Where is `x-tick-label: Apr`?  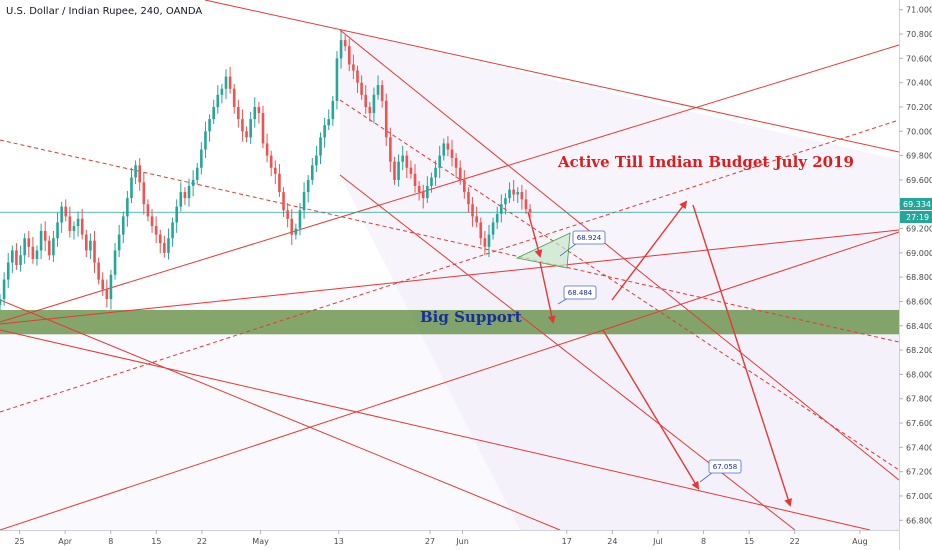
x-tick-label: Apr is located at coordinates (65, 541).